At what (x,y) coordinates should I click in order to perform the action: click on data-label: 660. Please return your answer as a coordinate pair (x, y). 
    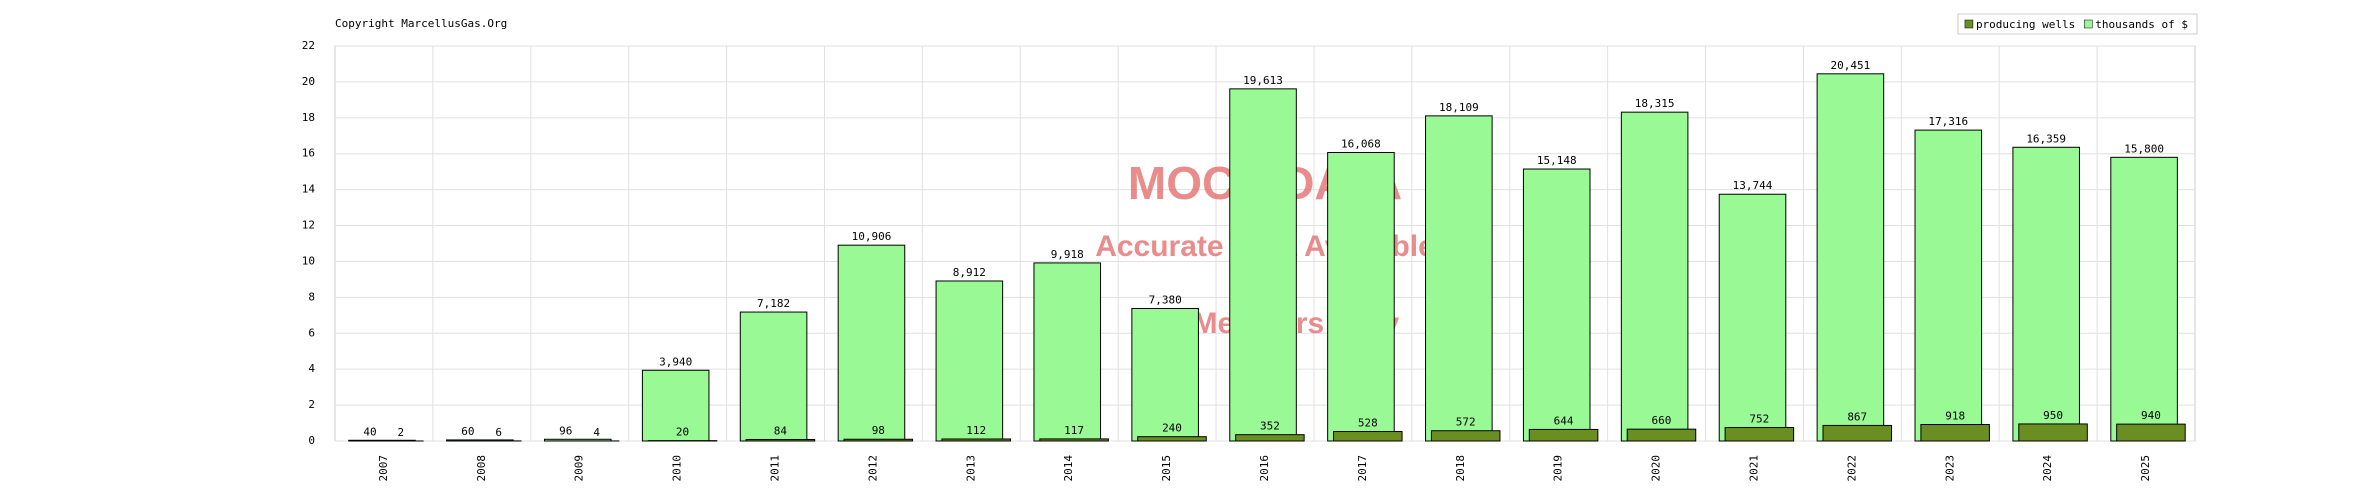
    Looking at the image, I should click on (1662, 420).